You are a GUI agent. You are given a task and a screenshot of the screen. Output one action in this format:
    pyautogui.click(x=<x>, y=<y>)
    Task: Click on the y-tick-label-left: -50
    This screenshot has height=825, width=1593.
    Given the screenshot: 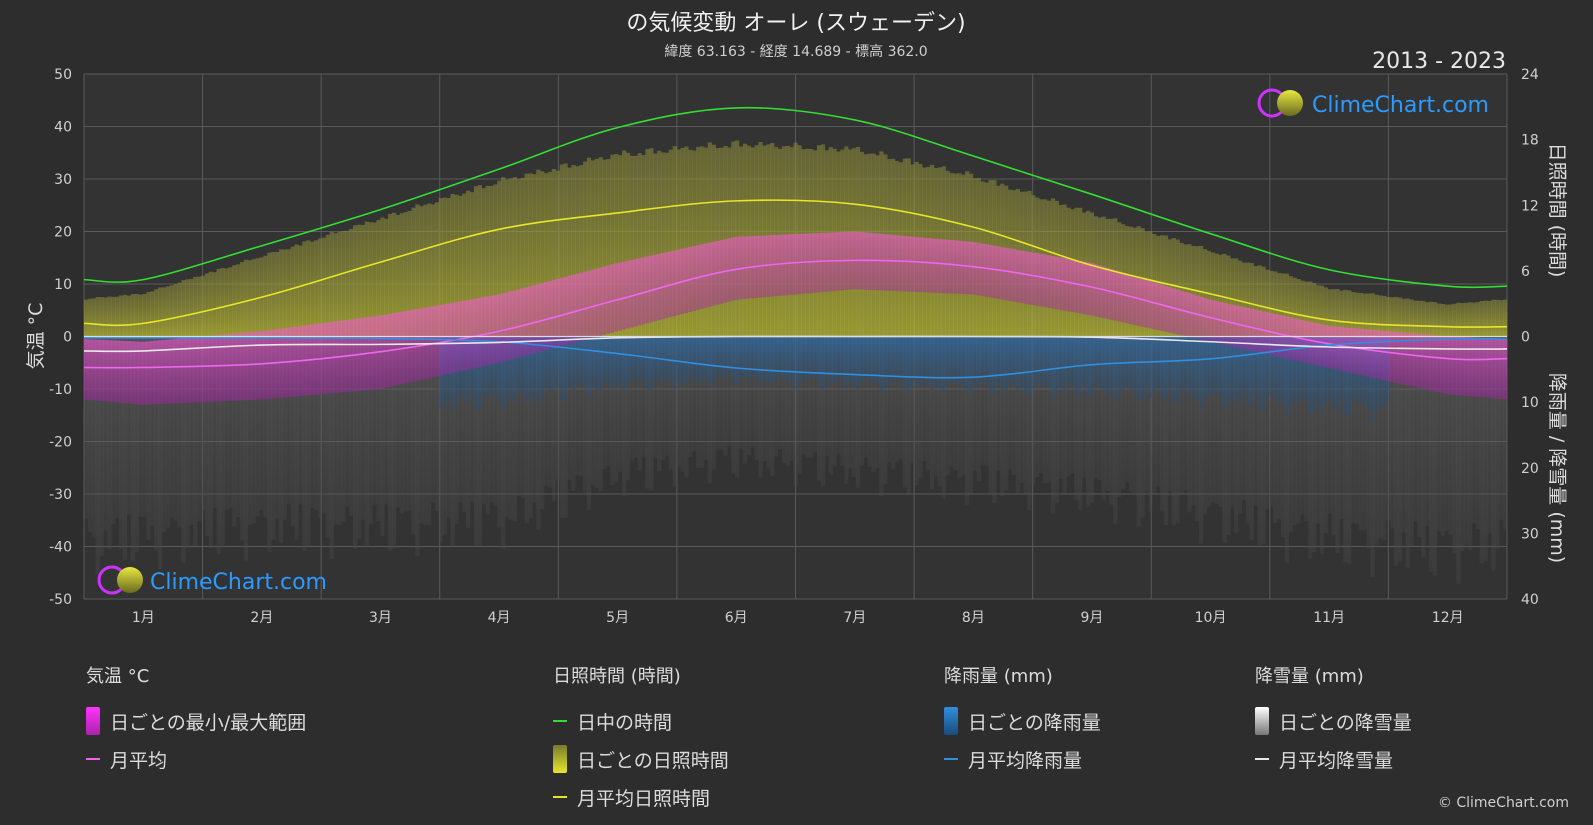 What is the action you would take?
    pyautogui.click(x=60, y=600)
    